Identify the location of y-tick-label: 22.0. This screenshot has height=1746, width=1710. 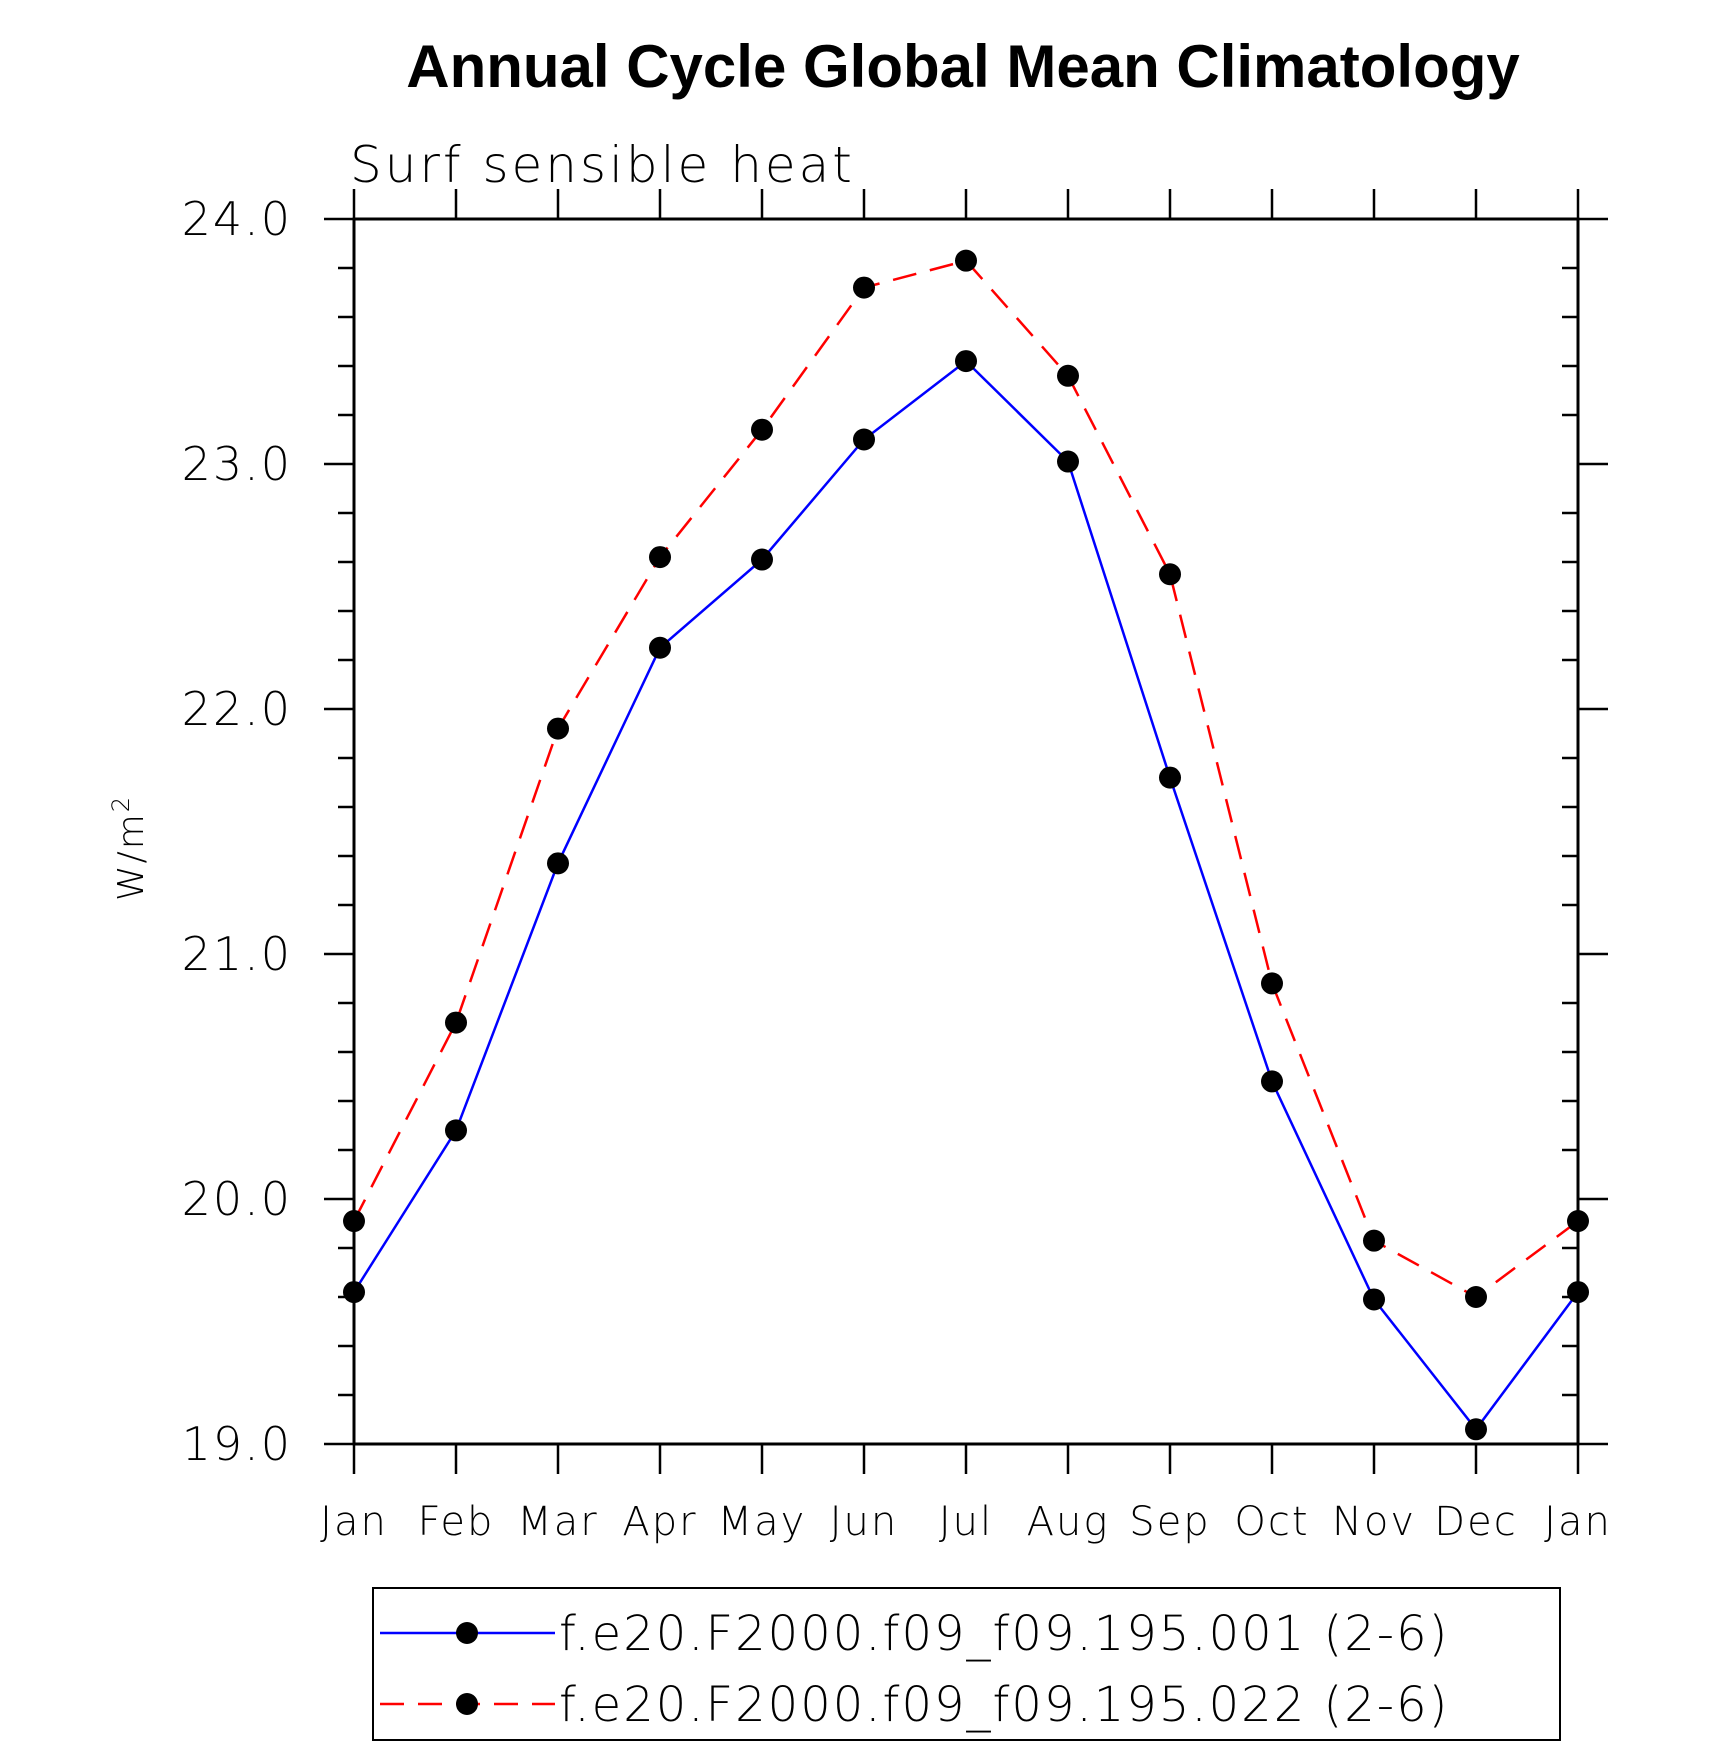
(237, 709).